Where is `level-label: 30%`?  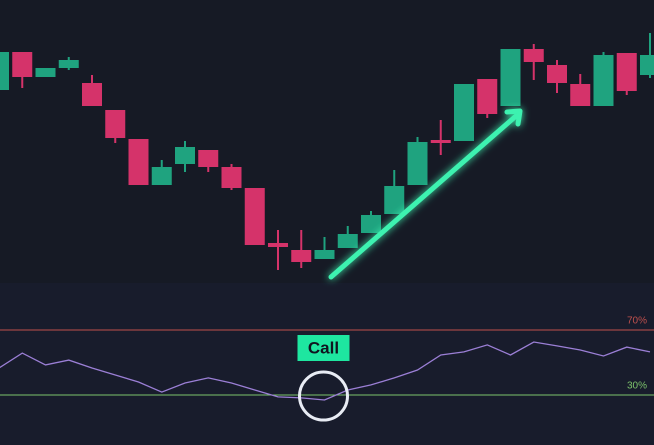
level-label: 30% is located at coordinates (637, 386).